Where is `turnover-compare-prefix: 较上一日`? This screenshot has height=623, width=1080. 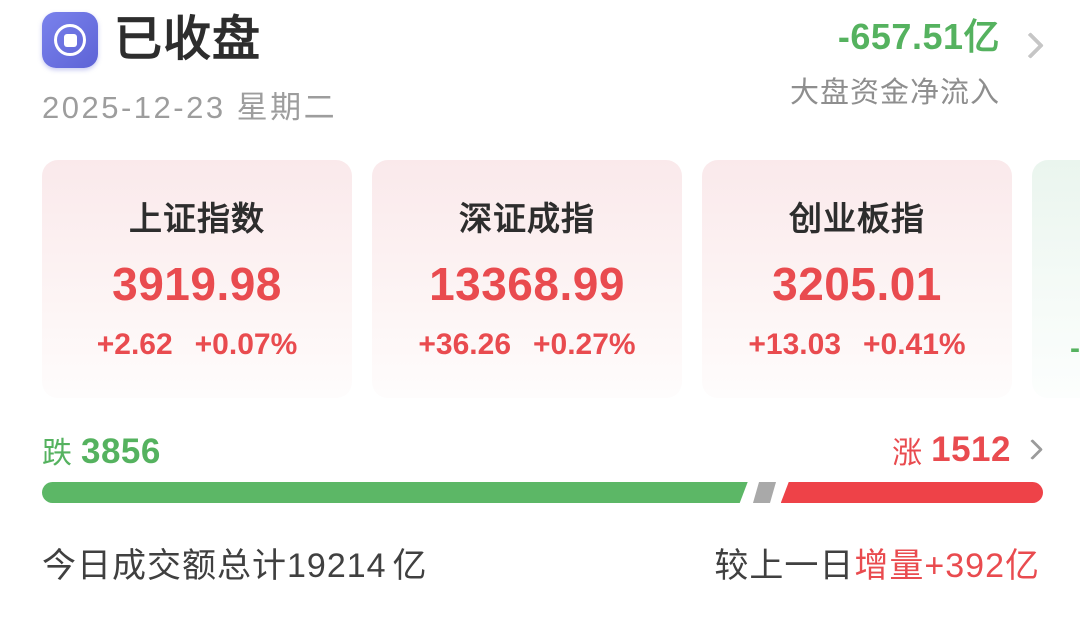 turnover-compare-prefix: 较上一日 is located at coordinates (784, 566).